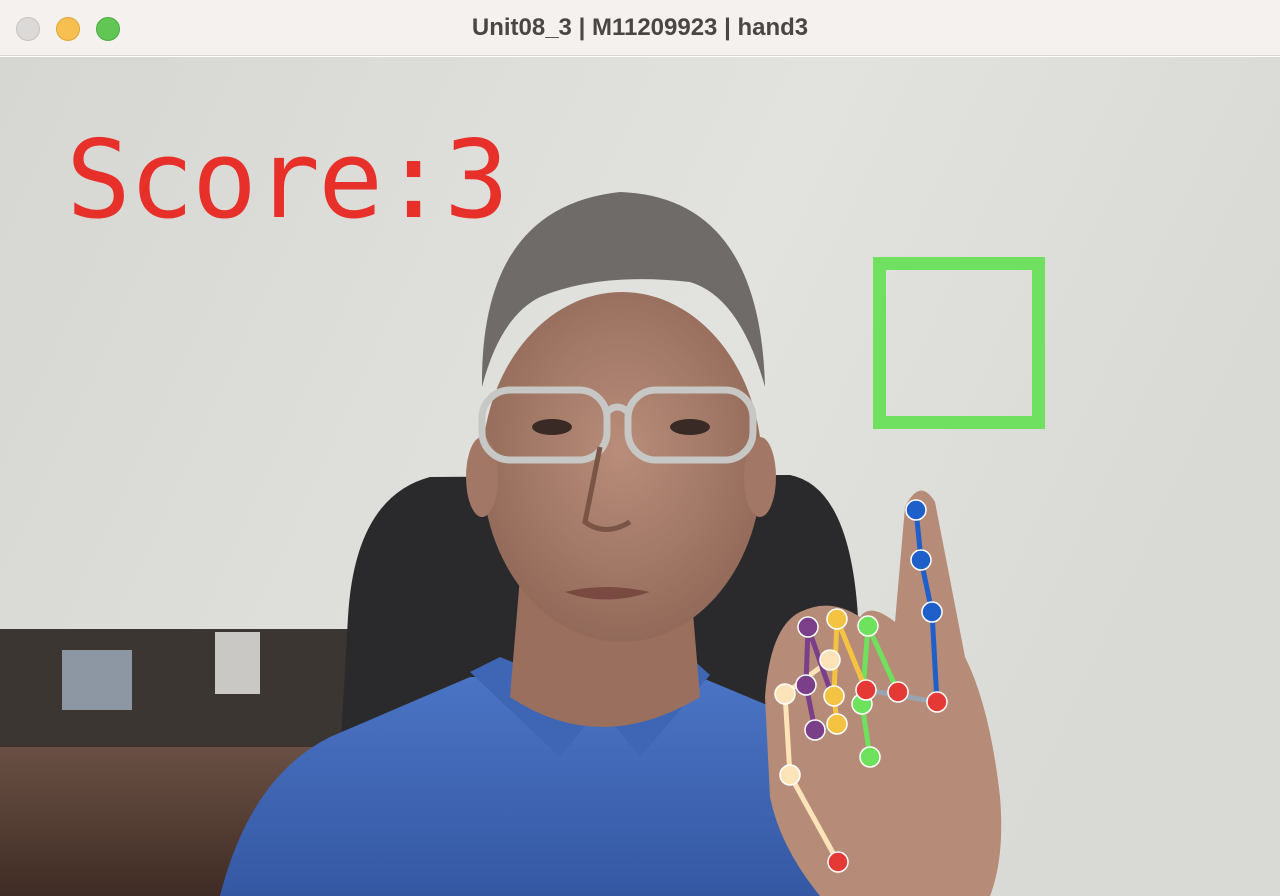  What do you see at coordinates (760, 477) in the screenshot?
I see `right-ear` at bounding box center [760, 477].